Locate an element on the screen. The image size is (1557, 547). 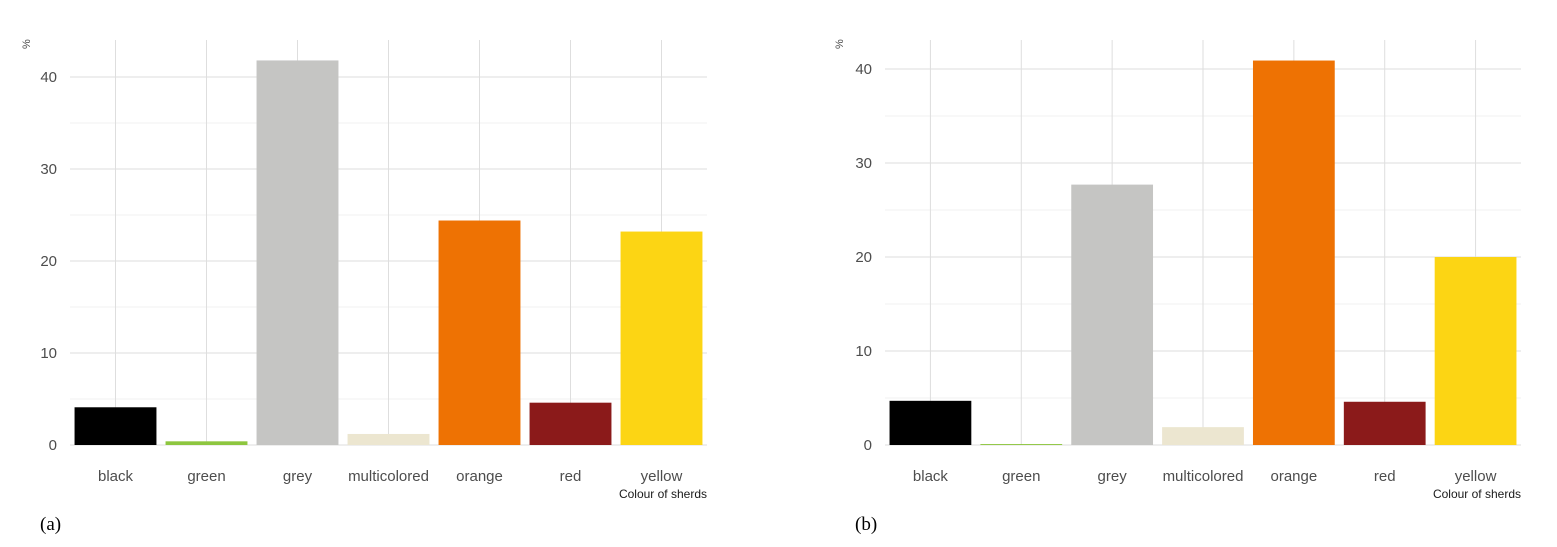
panel-label: (a) is located at coordinates (50, 524).